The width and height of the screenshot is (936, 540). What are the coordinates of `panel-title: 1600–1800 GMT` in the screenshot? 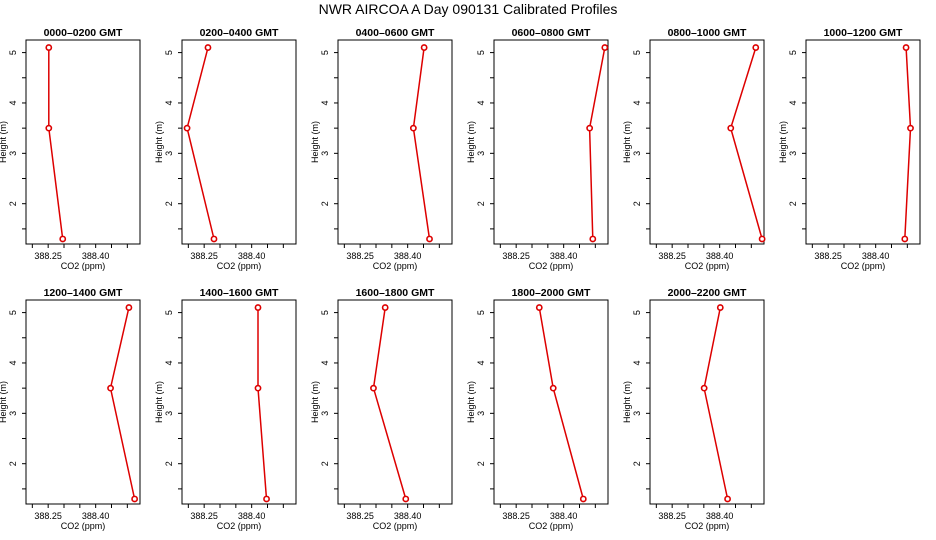 It's located at (395, 293).